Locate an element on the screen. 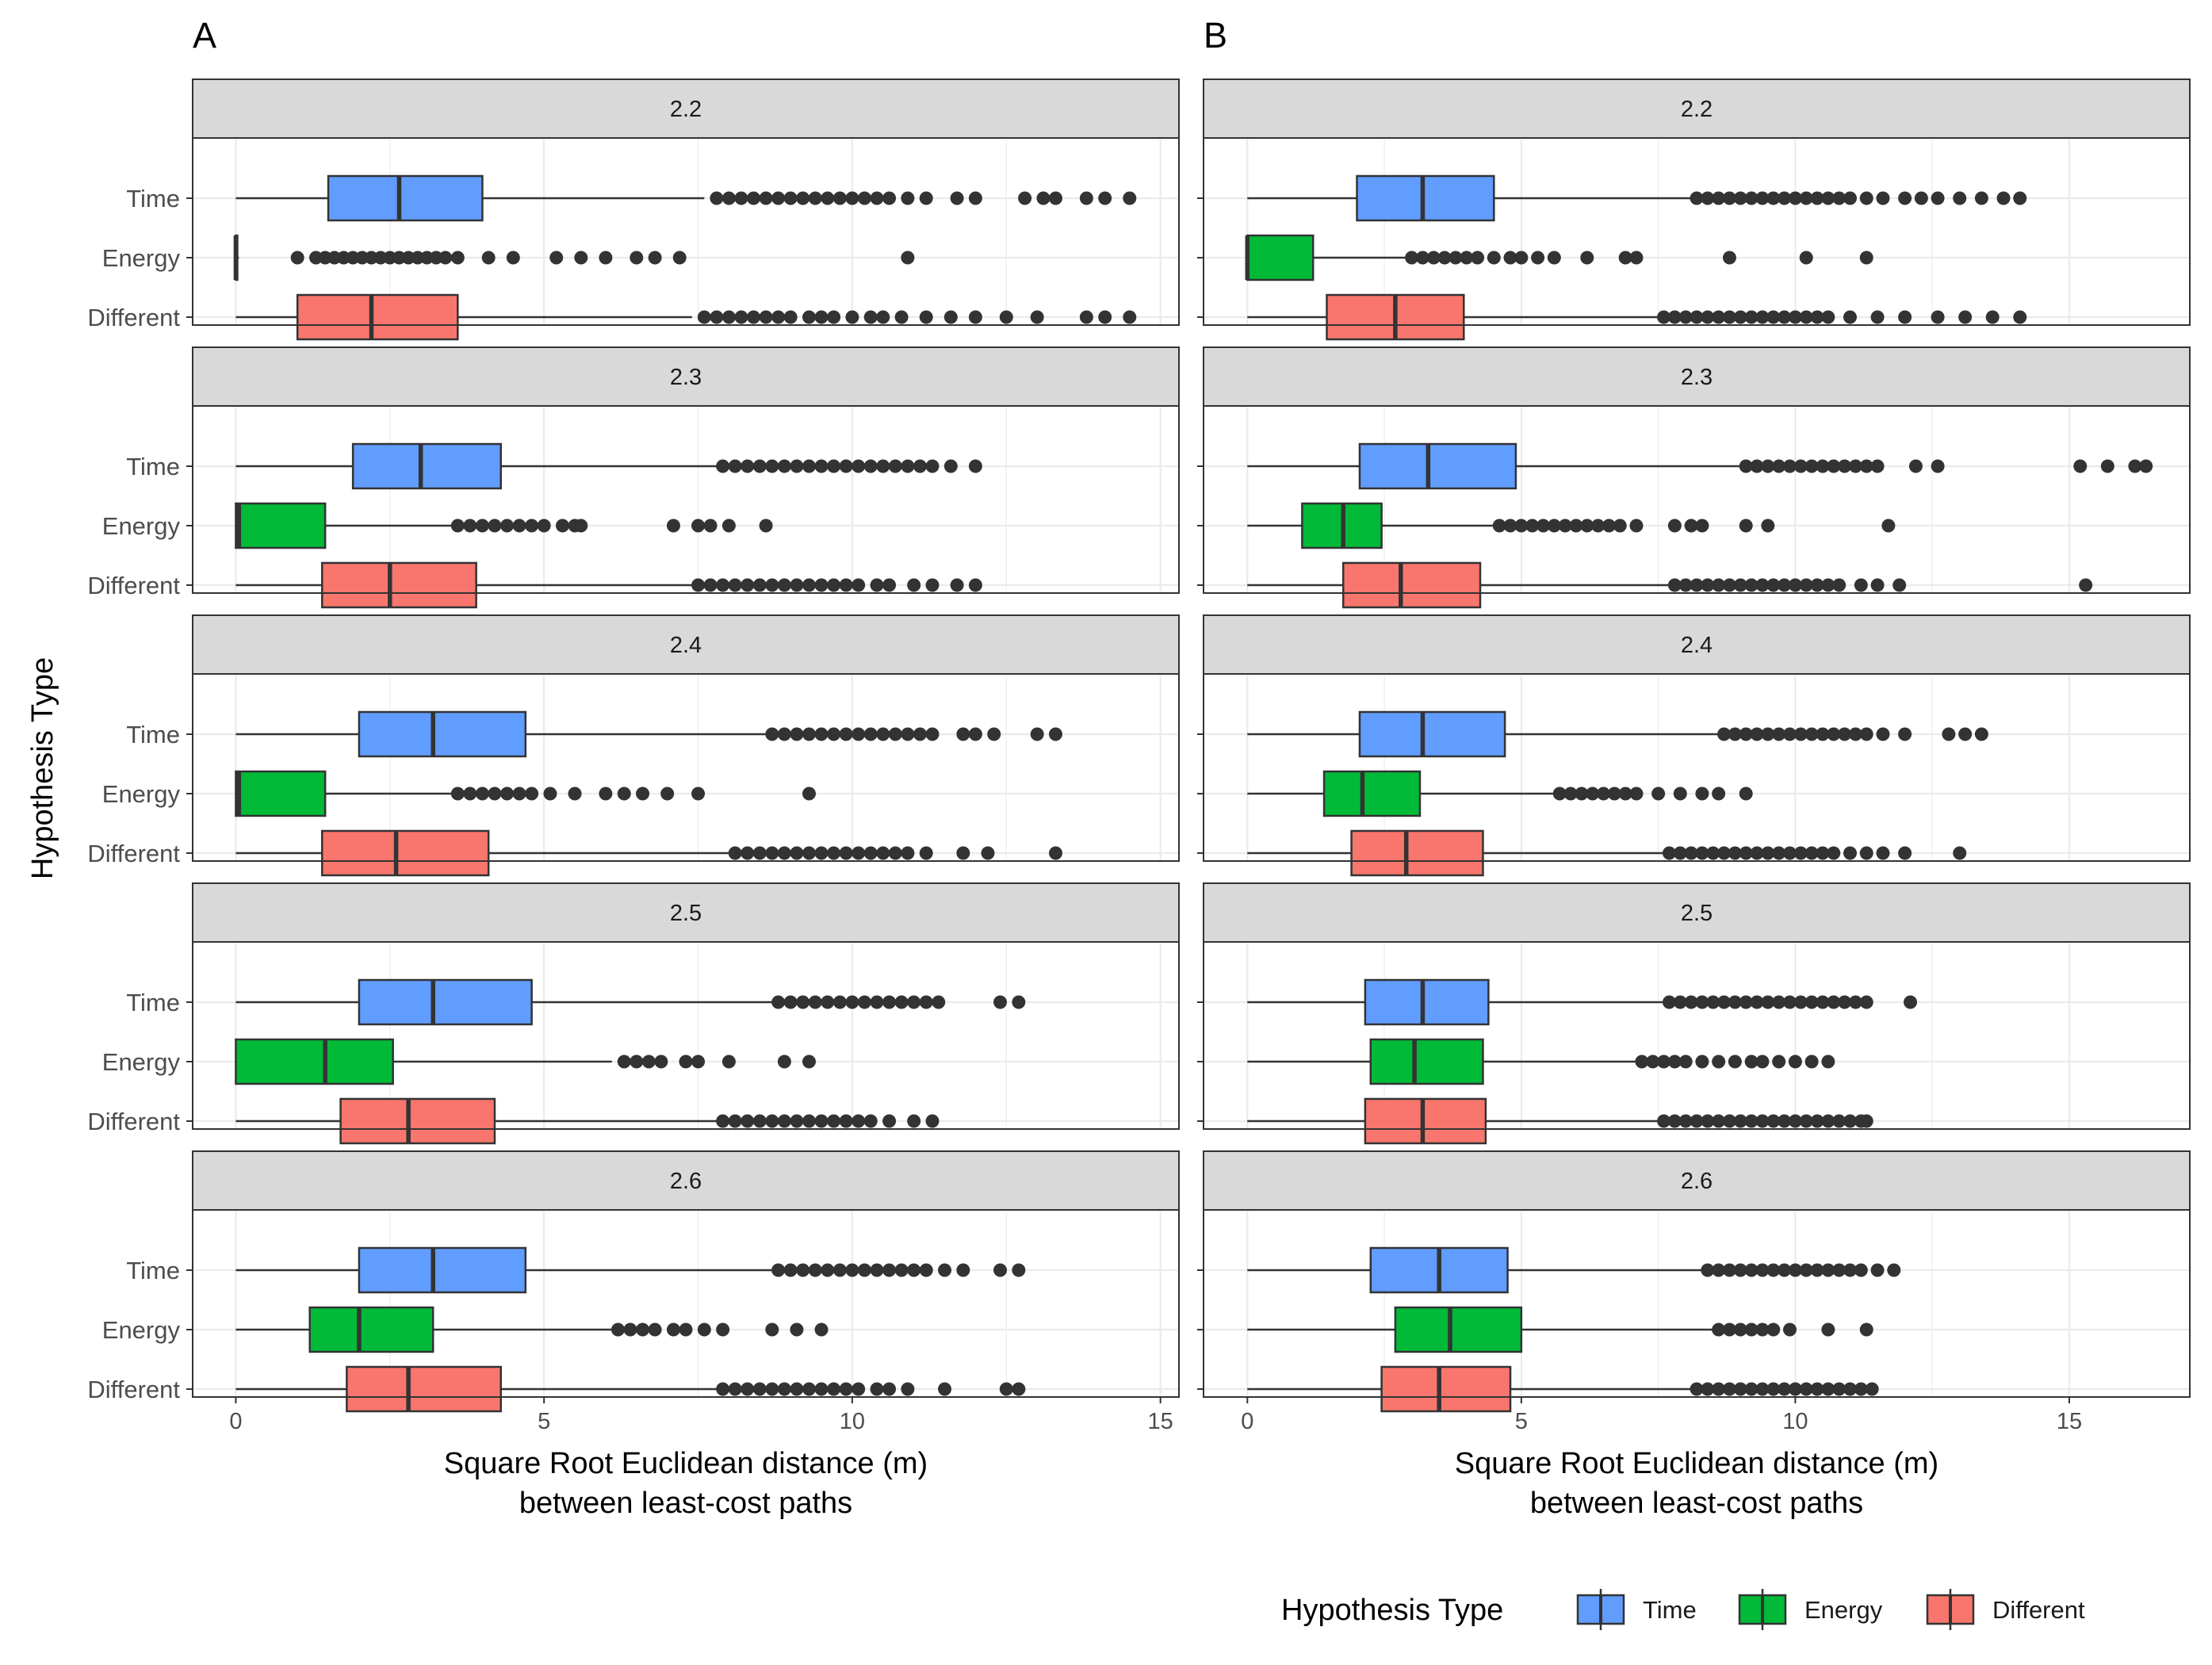 This screenshot has height=1665, width=2212. legend-title: Hypothesis Type is located at coordinates (1392, 1610).